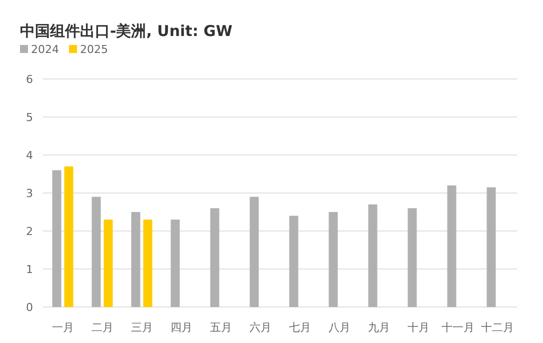  What do you see at coordinates (29, 155) in the screenshot?
I see `y-tick-label: 4` at bounding box center [29, 155].